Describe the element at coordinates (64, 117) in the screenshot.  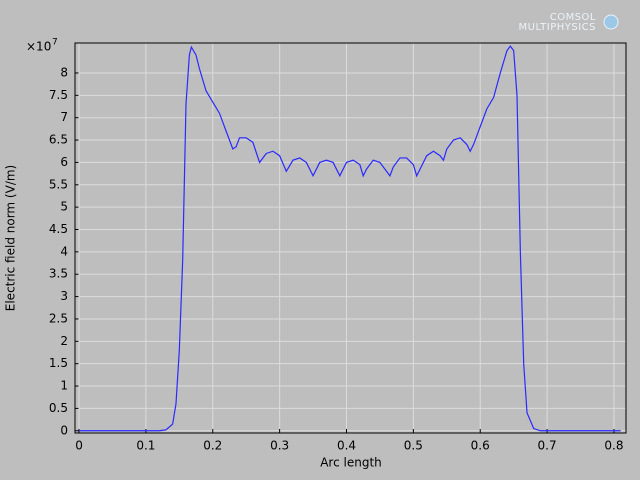
I see `y-tick-label: 7` at that location.